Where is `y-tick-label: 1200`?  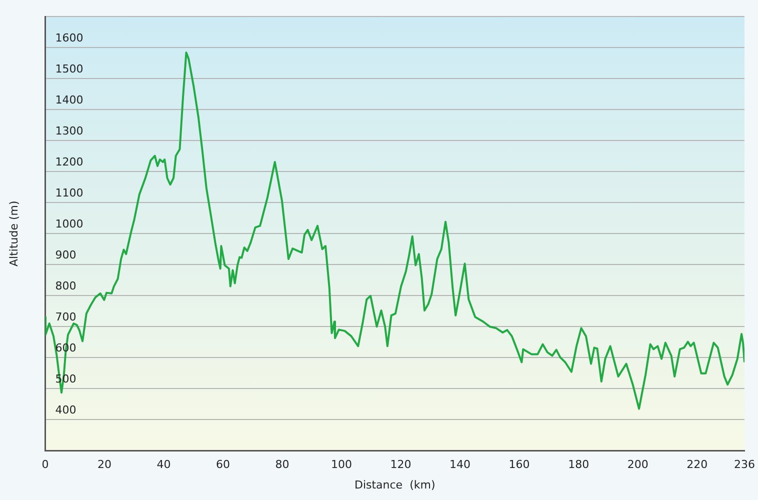
y-tick-label: 1200 is located at coordinates (69, 161).